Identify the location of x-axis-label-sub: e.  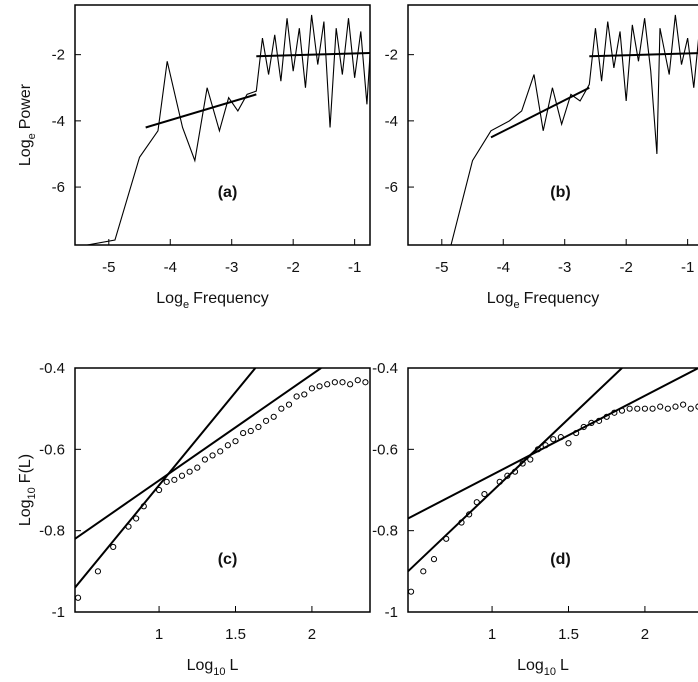
(516, 305).